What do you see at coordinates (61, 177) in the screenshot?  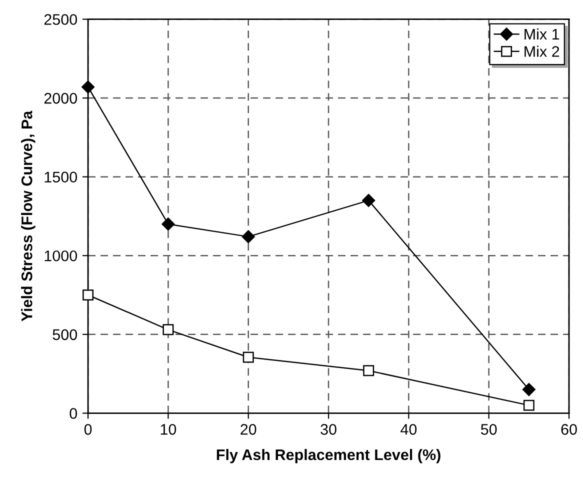 I see `y-tick-label: 1500` at bounding box center [61, 177].